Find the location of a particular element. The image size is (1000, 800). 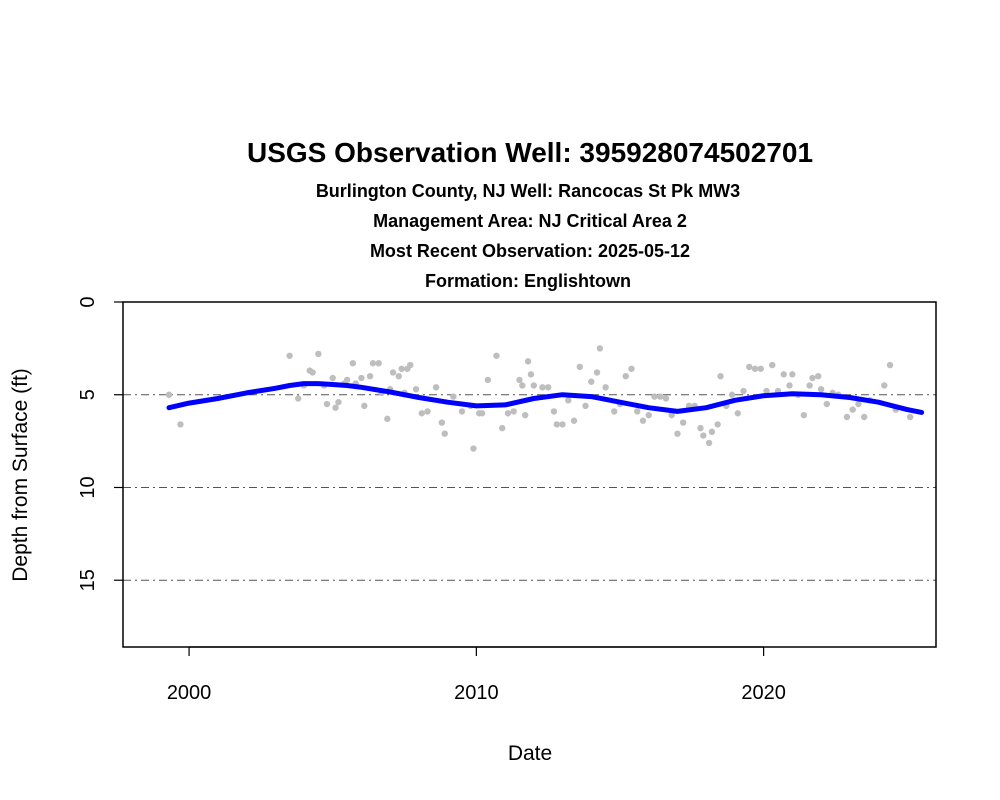

x-tick-label-2010: 2010 is located at coordinates (476, 693).